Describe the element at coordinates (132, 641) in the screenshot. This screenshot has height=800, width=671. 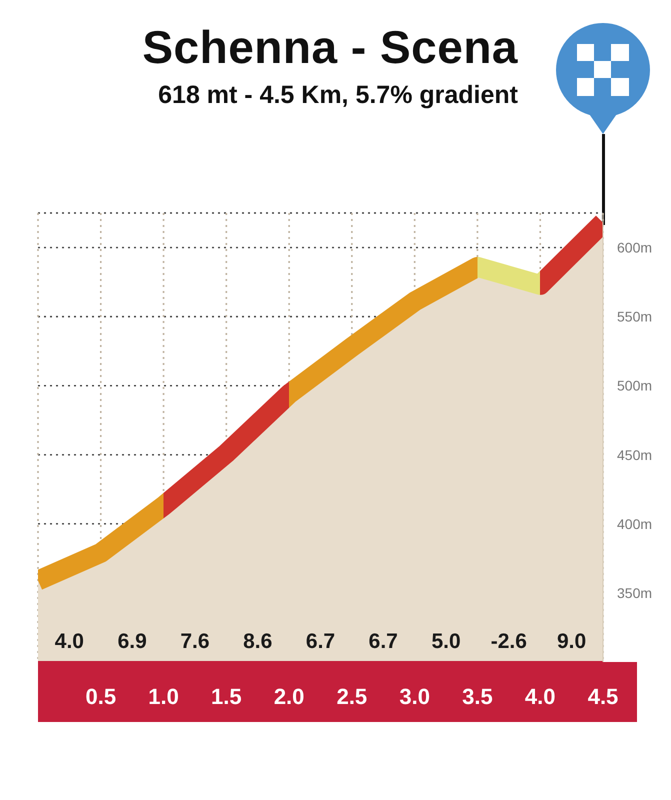
I see `annotation: 6.9` at that location.